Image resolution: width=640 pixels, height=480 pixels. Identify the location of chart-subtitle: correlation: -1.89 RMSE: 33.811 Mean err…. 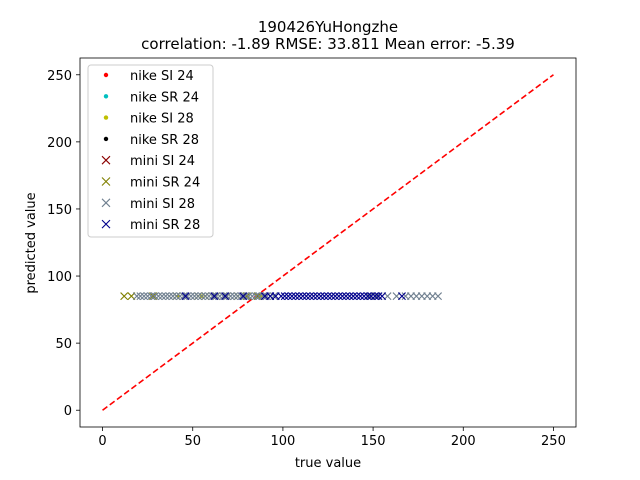
(328, 44).